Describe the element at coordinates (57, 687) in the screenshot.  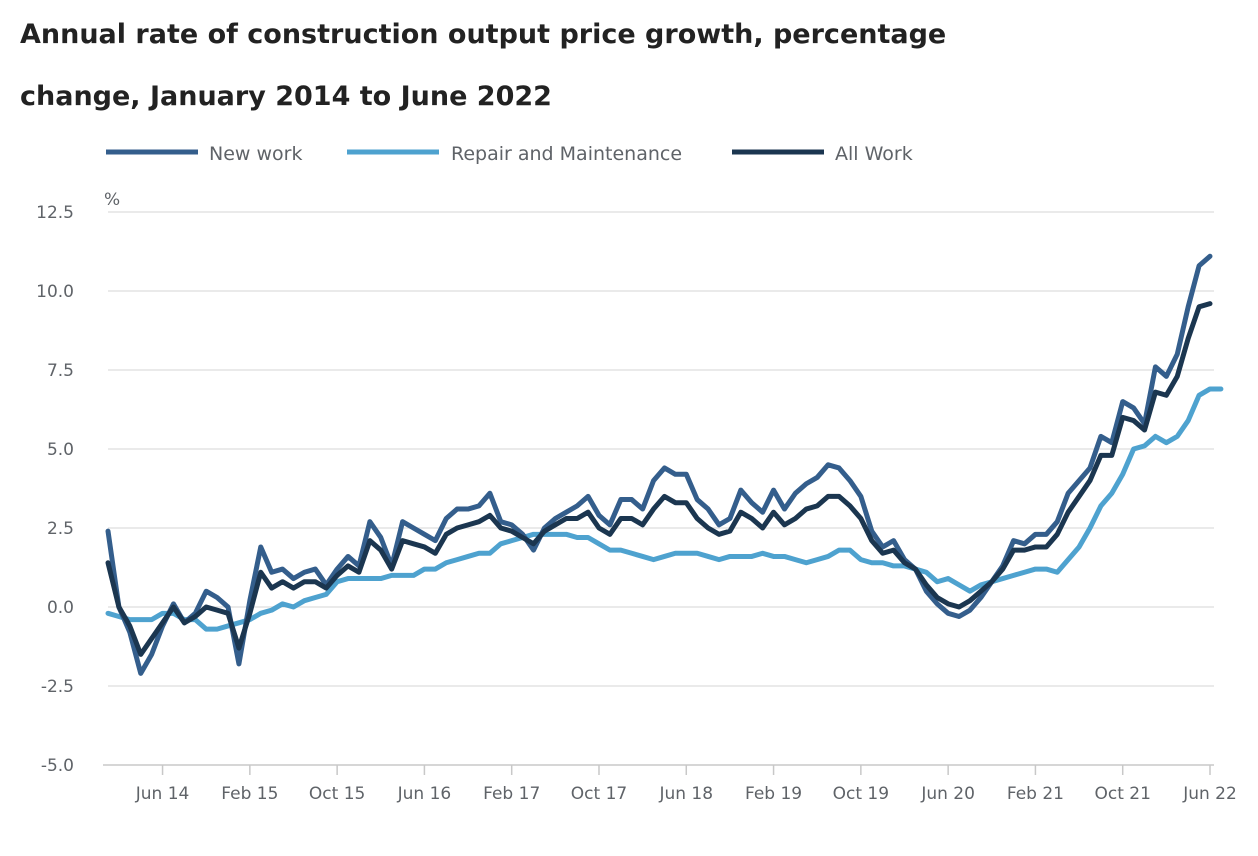
I see `y-tick-label: -2.5` at that location.